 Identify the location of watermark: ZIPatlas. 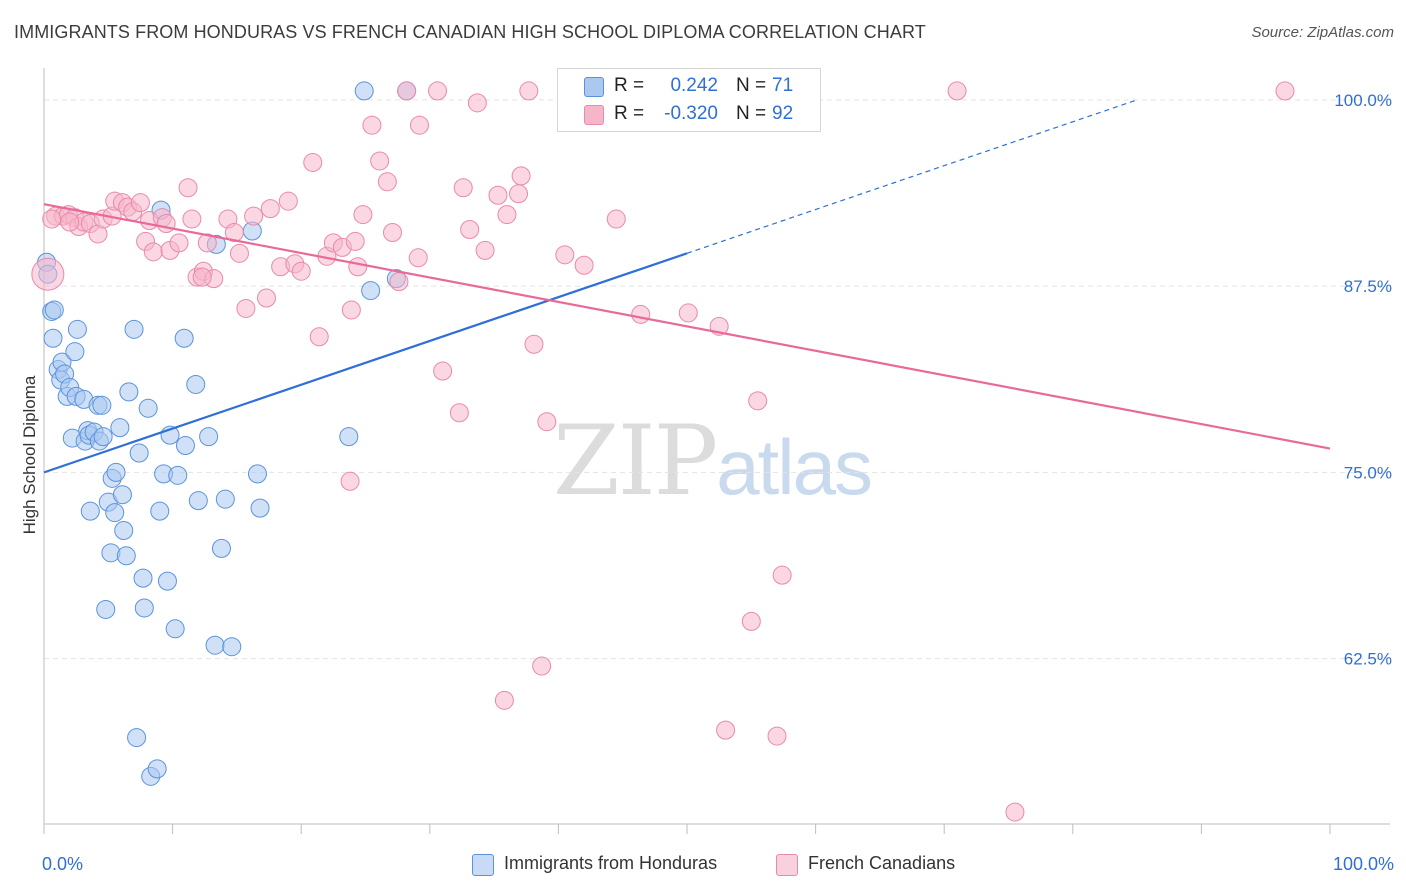
(713, 461).